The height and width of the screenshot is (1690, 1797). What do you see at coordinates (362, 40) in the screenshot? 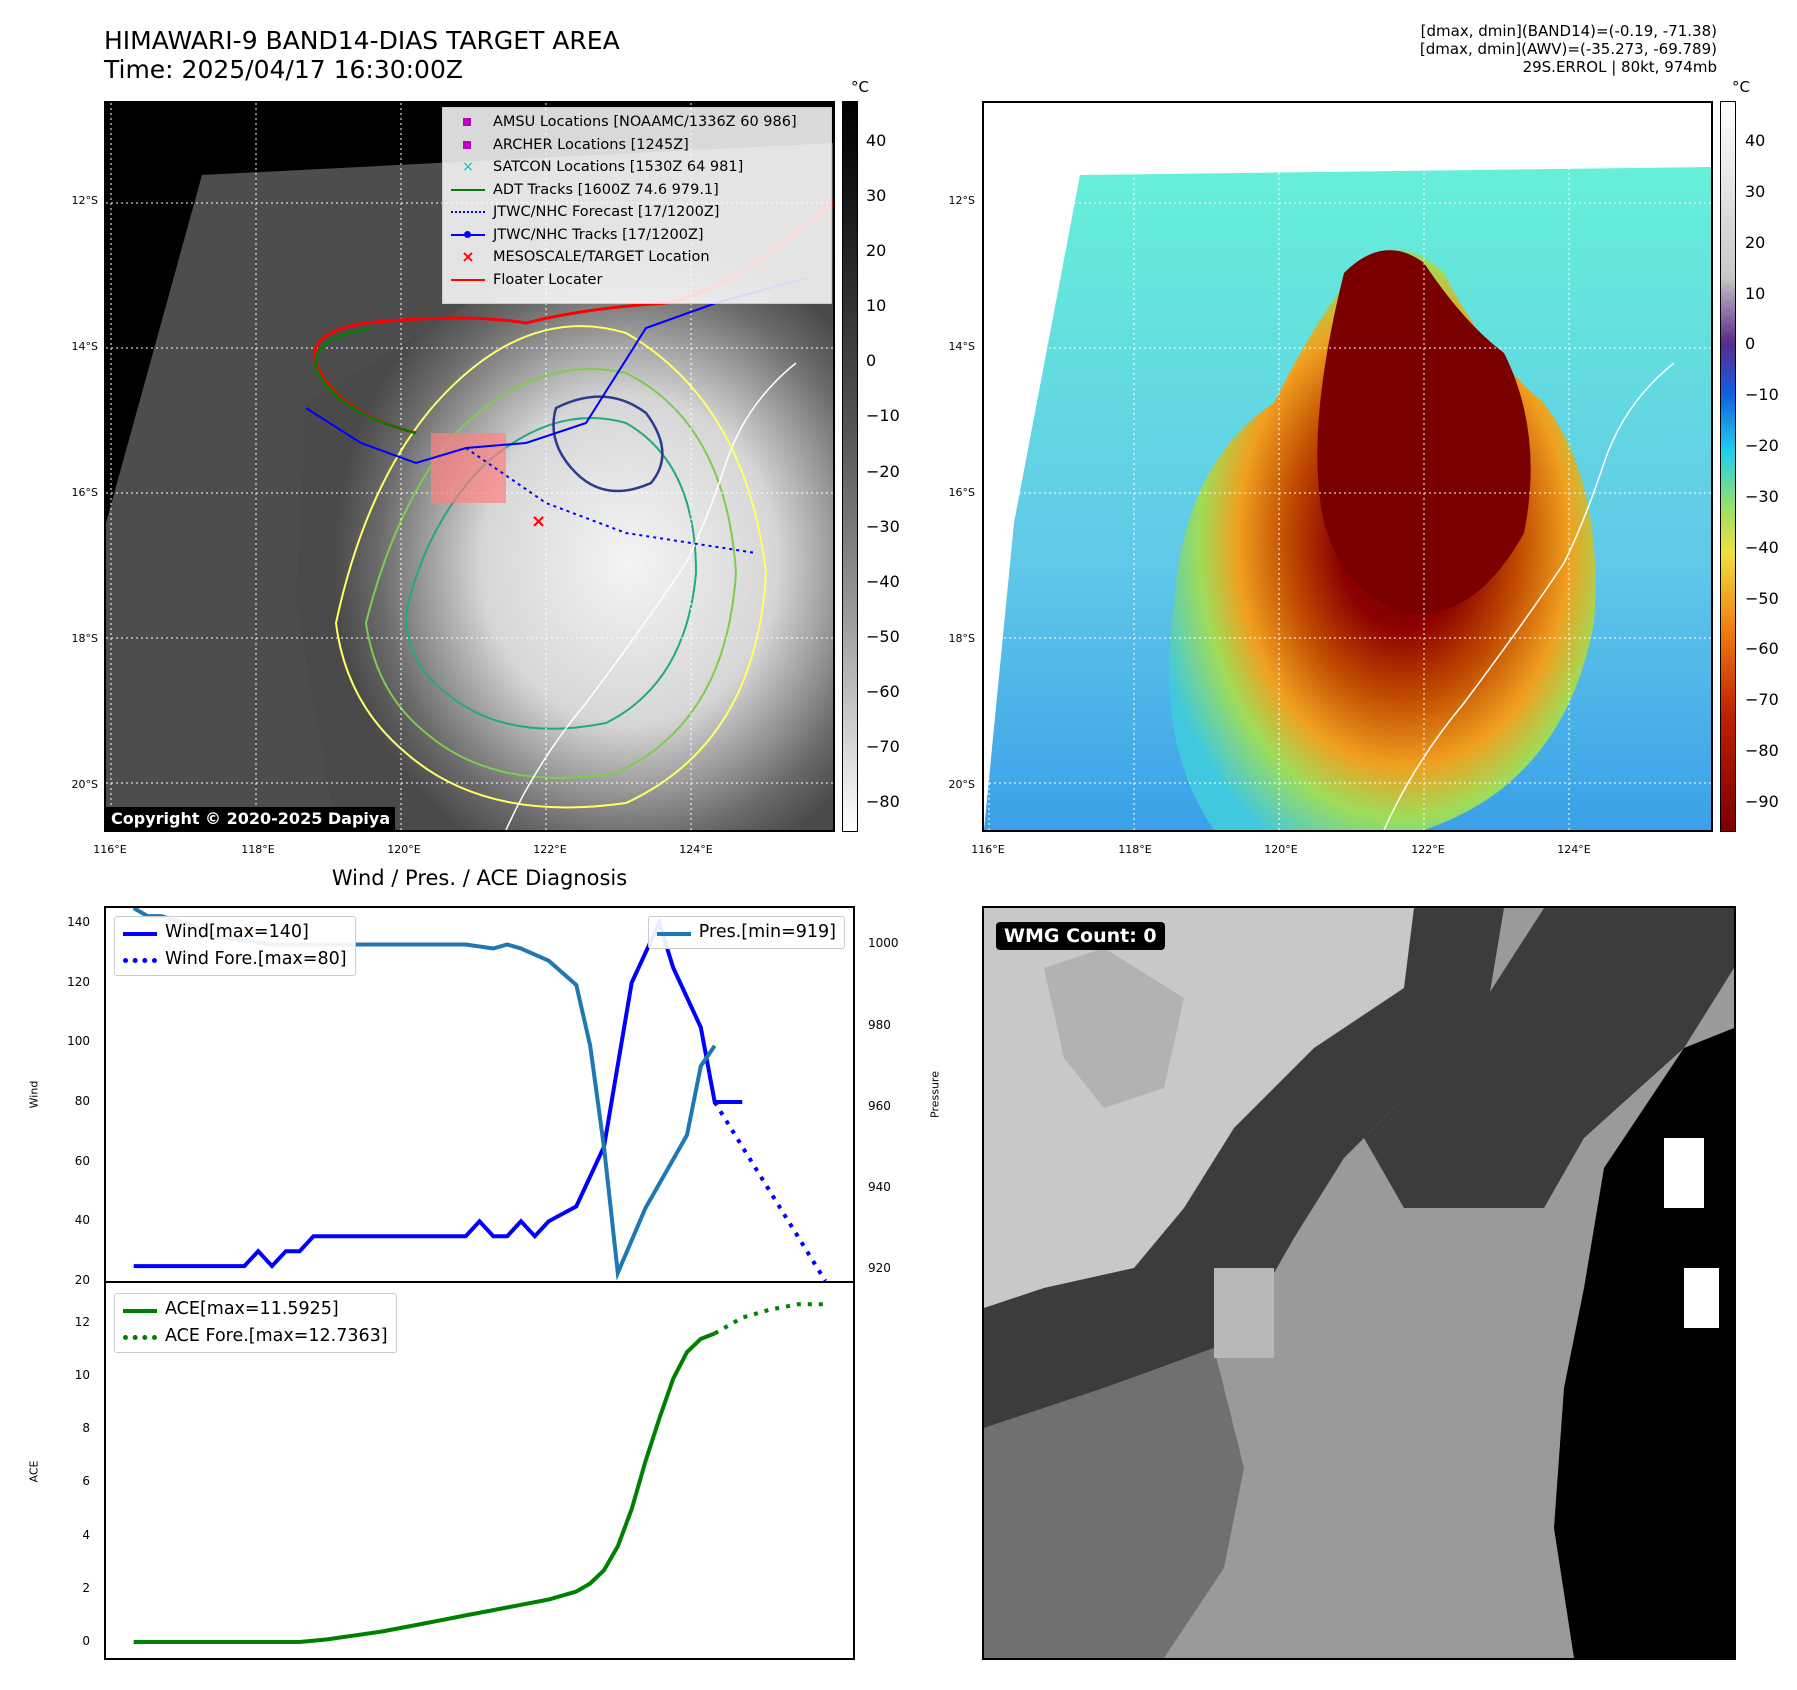
I see `title-line-1: HIMAWARI-9 BAND14-DIAS TARGET AREA` at bounding box center [362, 40].